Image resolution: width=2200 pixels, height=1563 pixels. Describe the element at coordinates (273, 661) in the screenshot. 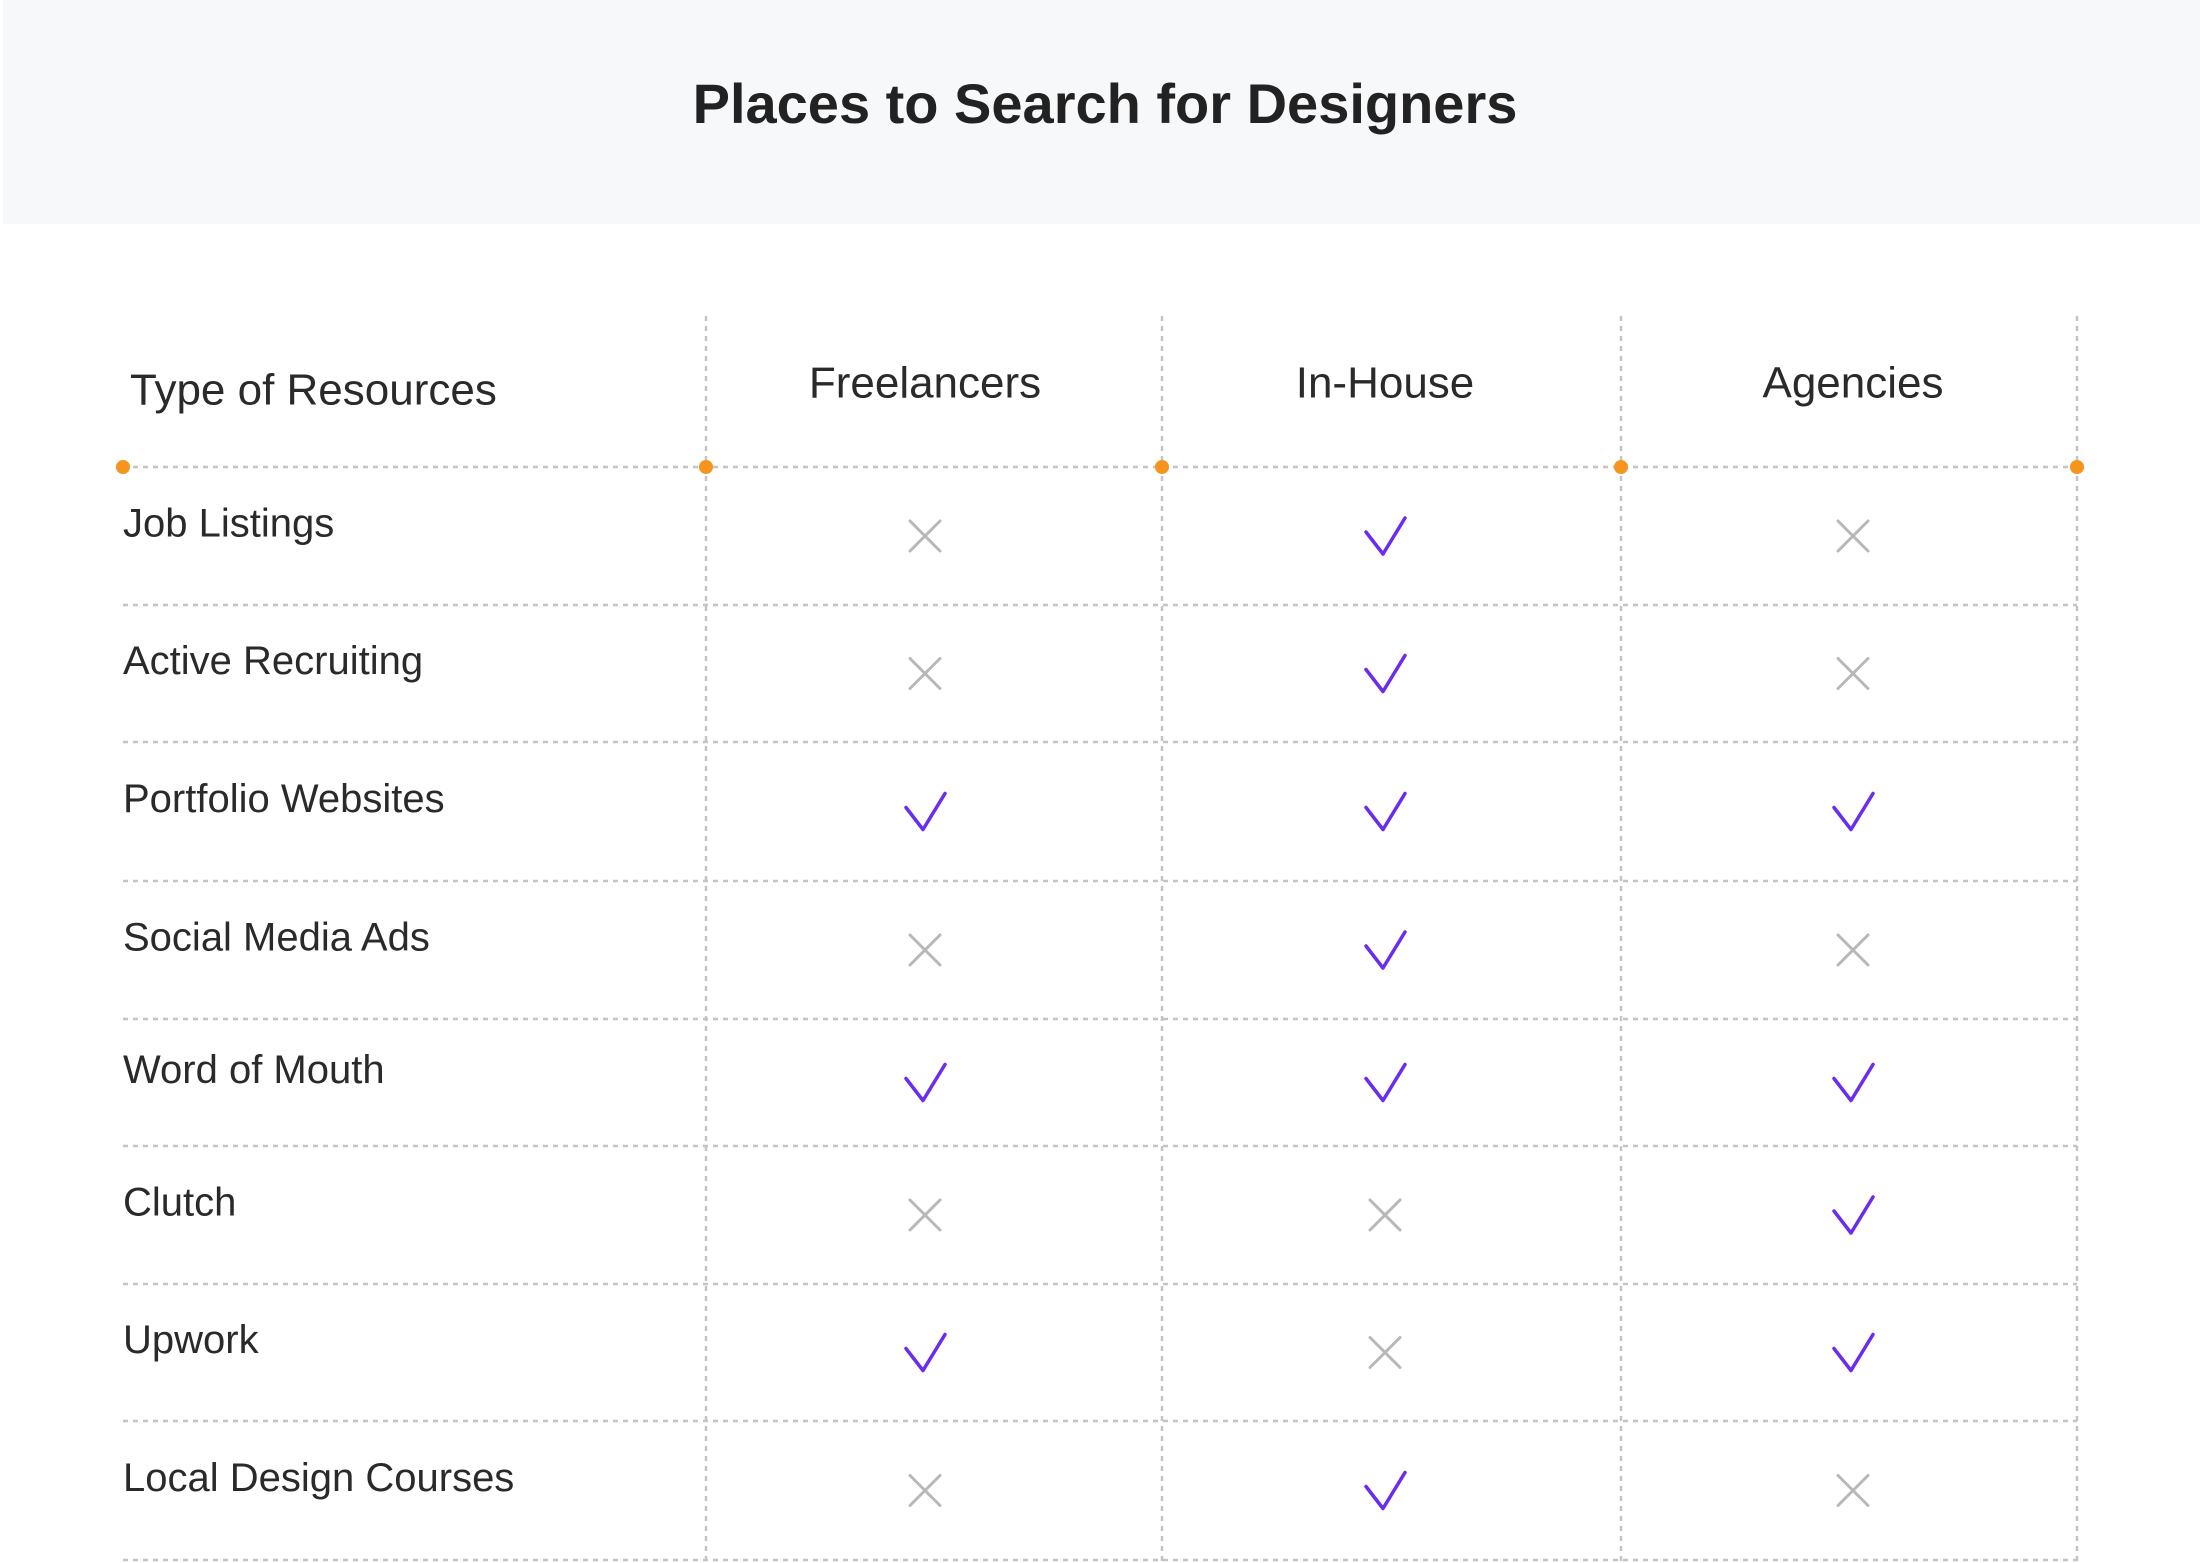

I see `row-label: Active Recruiting` at that location.